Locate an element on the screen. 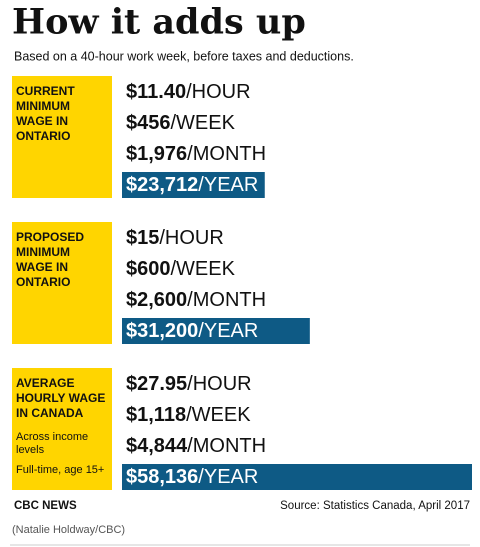 This screenshot has height=547, width=480. wage-row: $11.40/HOUR is located at coordinates (188, 92).